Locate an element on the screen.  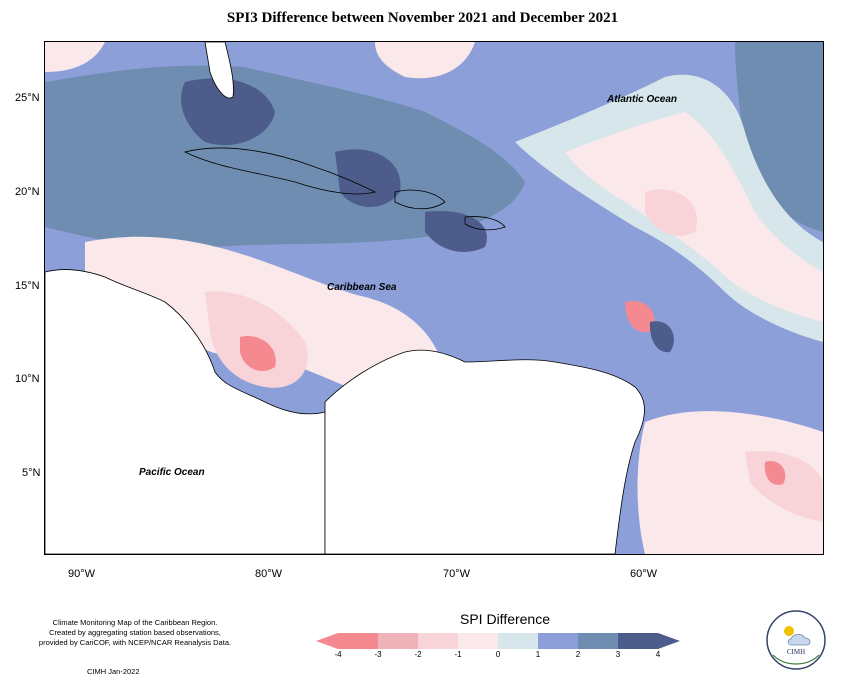
legend-tick-label: 2 is located at coordinates (578, 654).